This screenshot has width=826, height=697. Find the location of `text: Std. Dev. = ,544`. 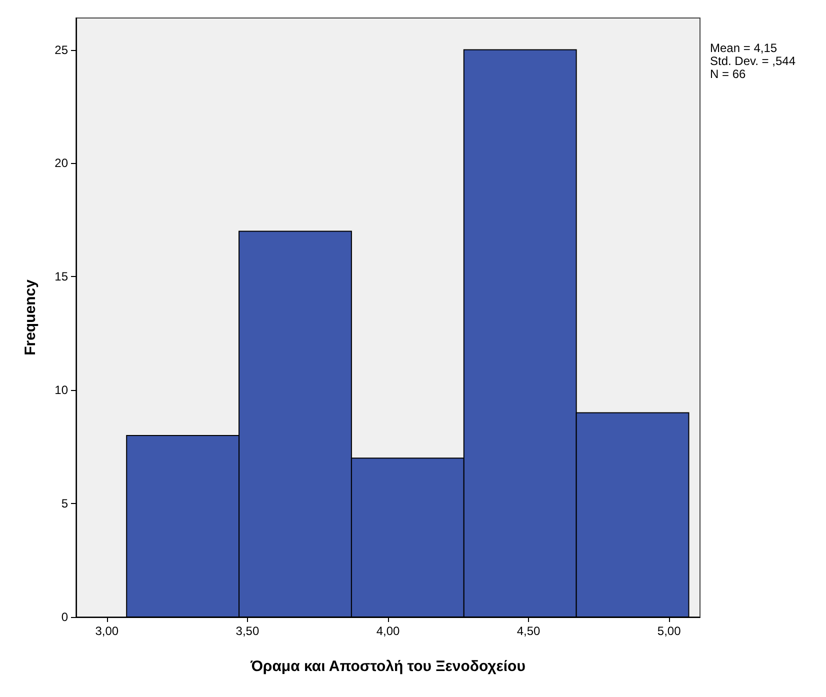

text: Std. Dev. = ,544 is located at coordinates (753, 61).